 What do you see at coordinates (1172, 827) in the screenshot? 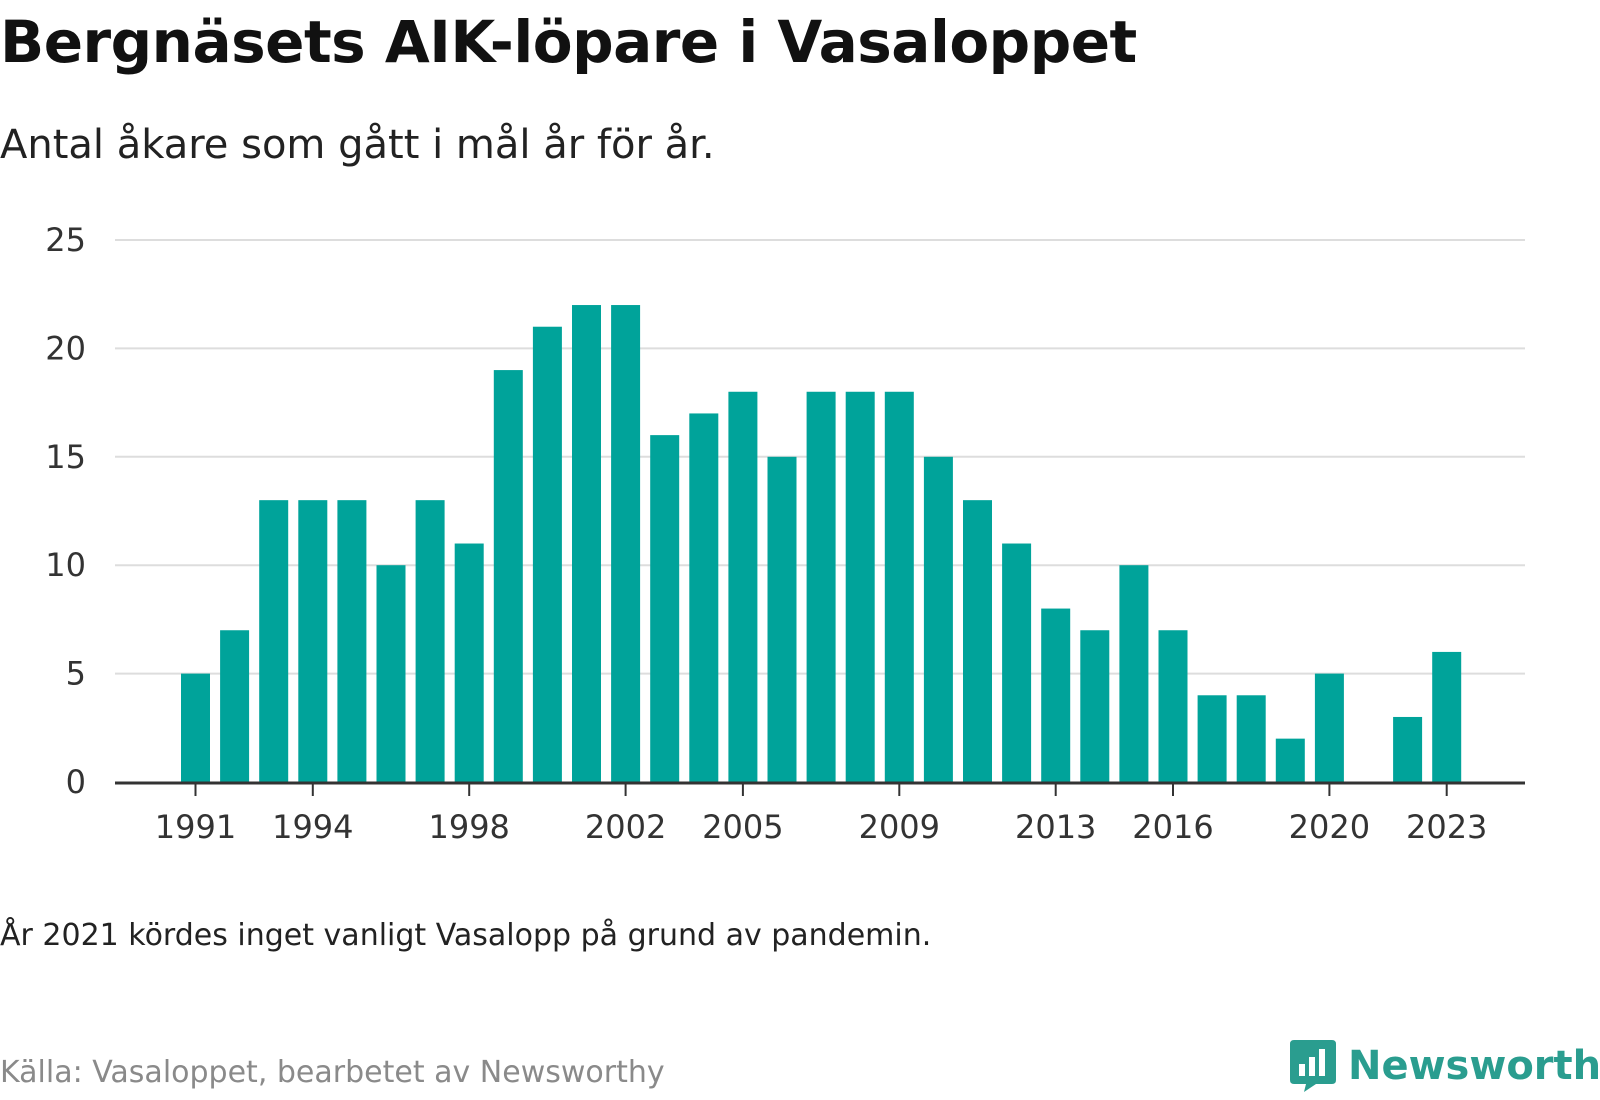
I see `x-tick-label: 2016` at bounding box center [1172, 827].